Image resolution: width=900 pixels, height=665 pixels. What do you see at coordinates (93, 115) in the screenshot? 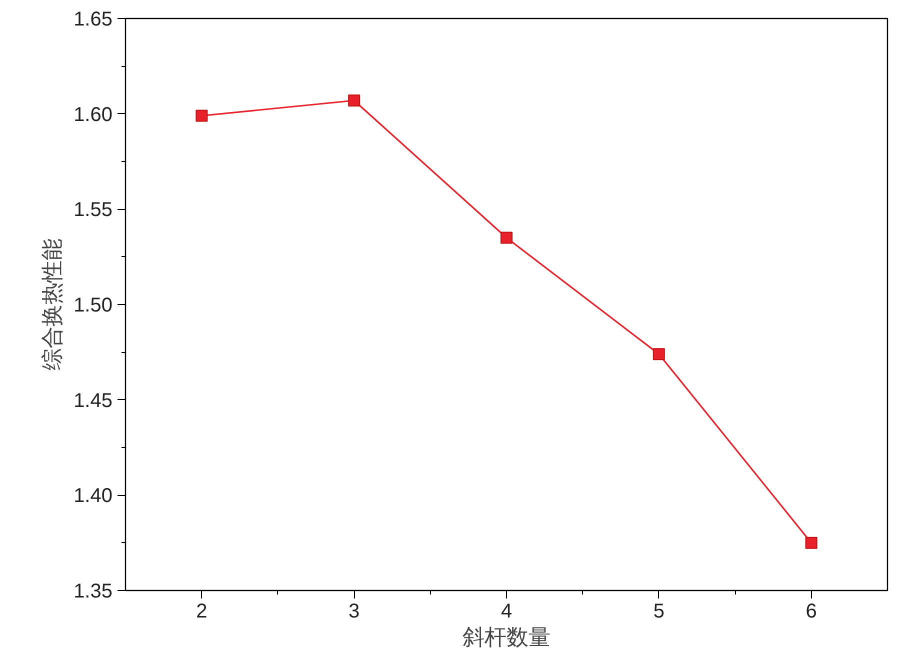
I see `y-tick-label: 1.60` at bounding box center [93, 115].